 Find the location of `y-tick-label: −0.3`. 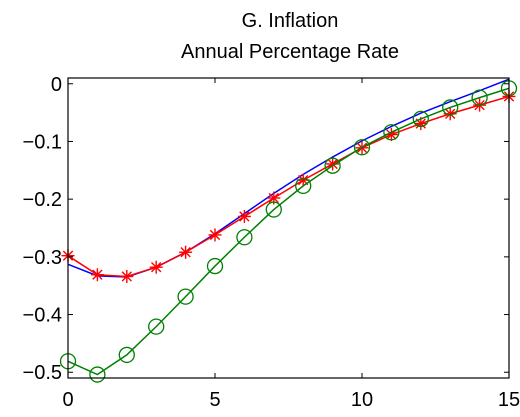

y-tick-label: −0.3 is located at coordinates (42, 258).